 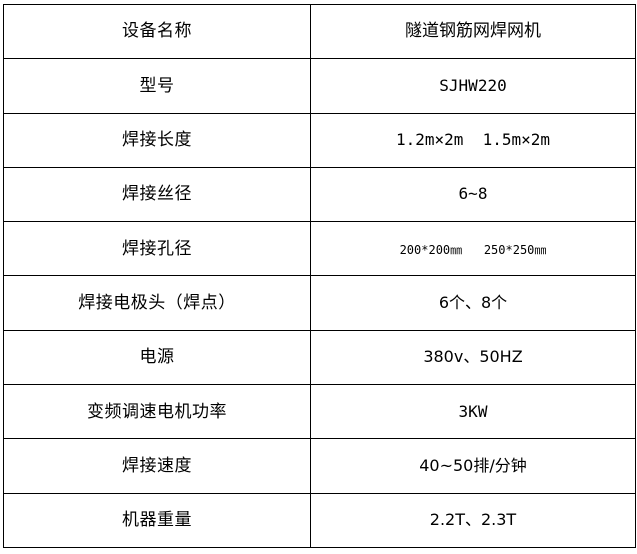 I want to click on param-value-cell: 1.2m×2m 1.5m×2m, so click(x=473, y=140).